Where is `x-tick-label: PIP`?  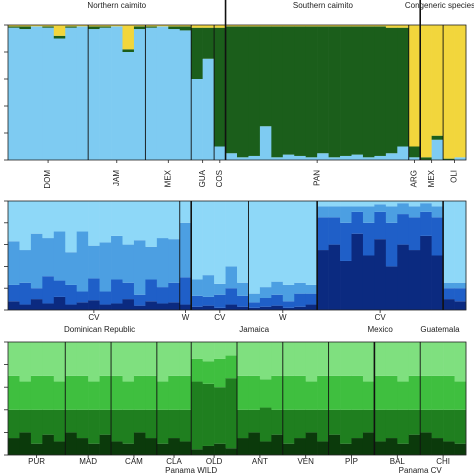 x-tick-label: PIP is located at coordinates (351, 461).